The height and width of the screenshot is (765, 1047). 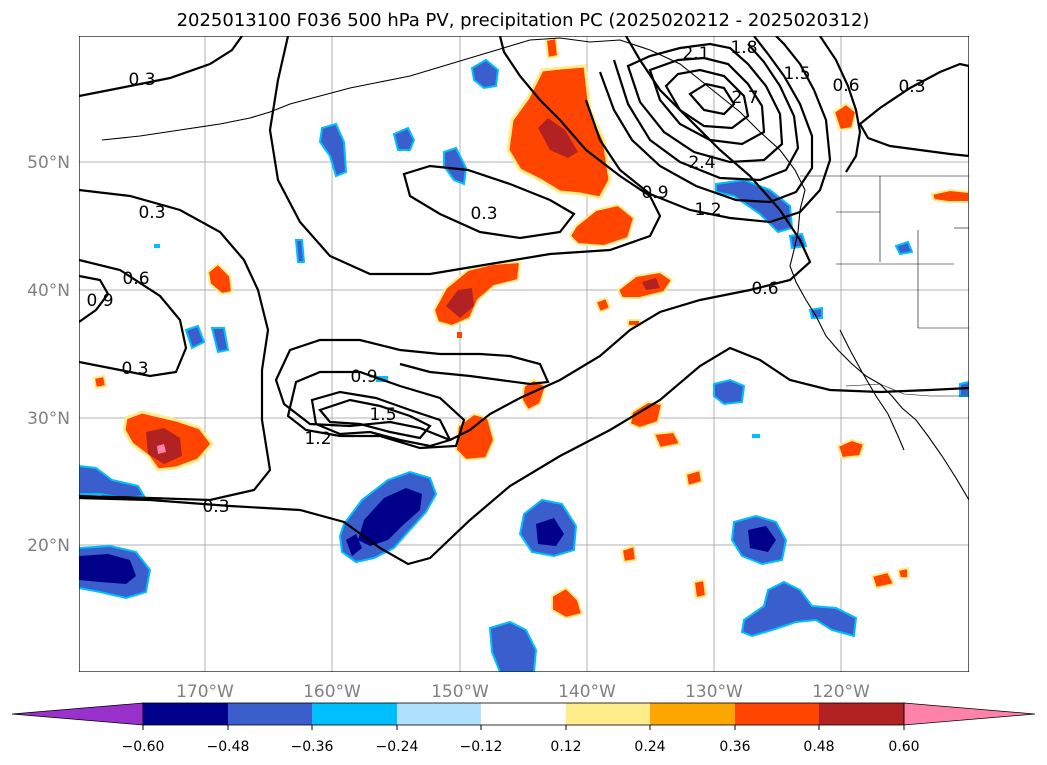 I want to click on lat-label: 50°N, so click(x=48, y=163).